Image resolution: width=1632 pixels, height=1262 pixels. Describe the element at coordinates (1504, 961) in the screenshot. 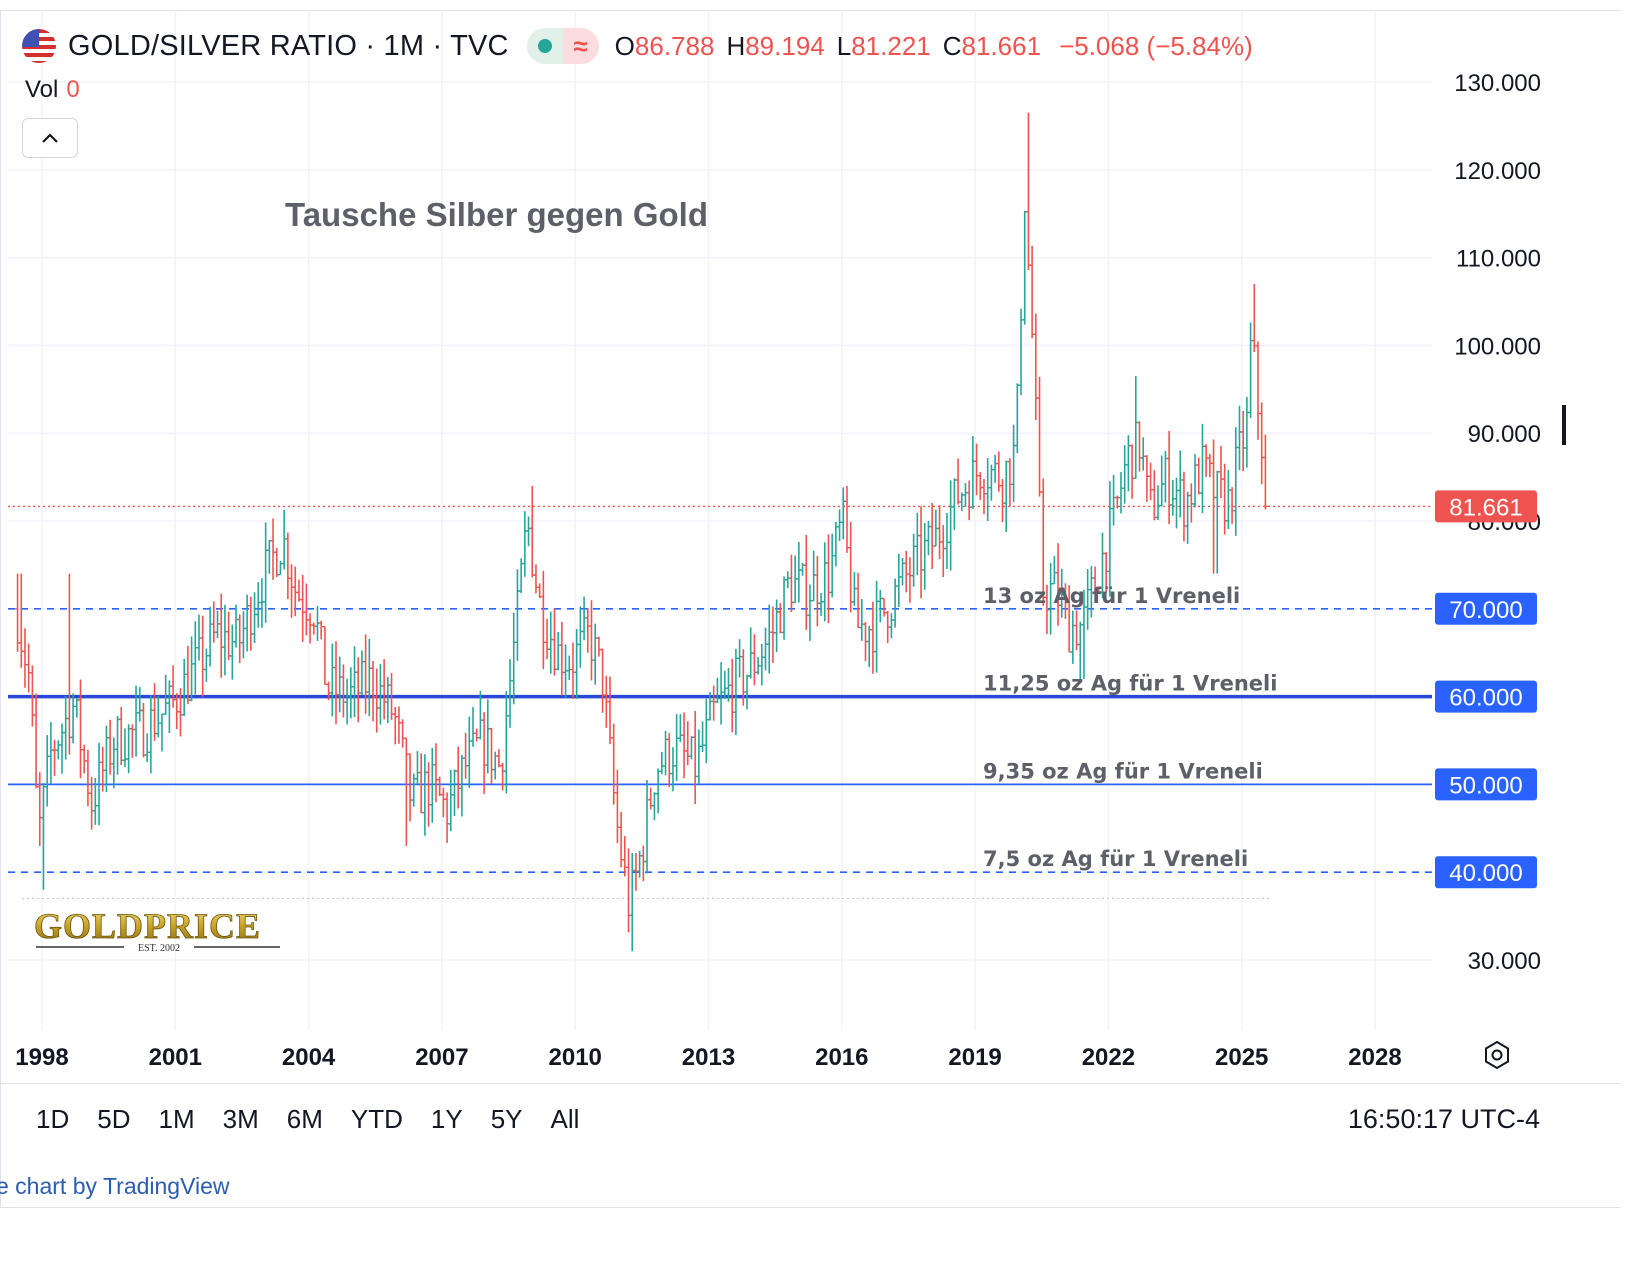

I see `y-tick-label: 30.000` at that location.